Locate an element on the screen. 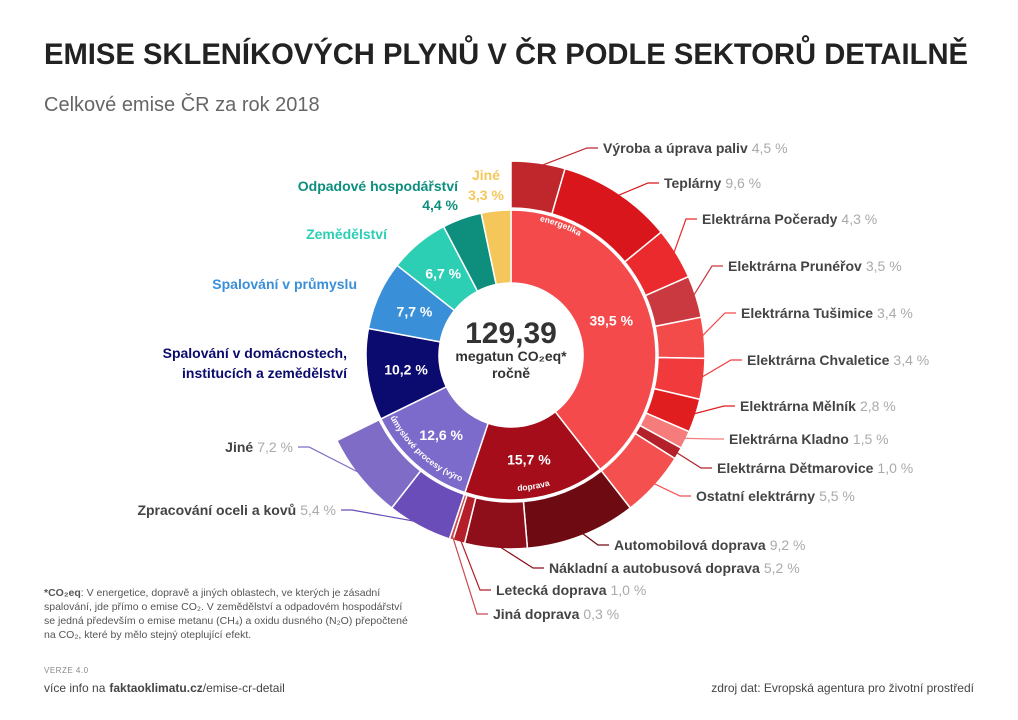 The width and height of the screenshot is (1018, 720). sub-sector-name: Jiné is located at coordinates (239, 447).